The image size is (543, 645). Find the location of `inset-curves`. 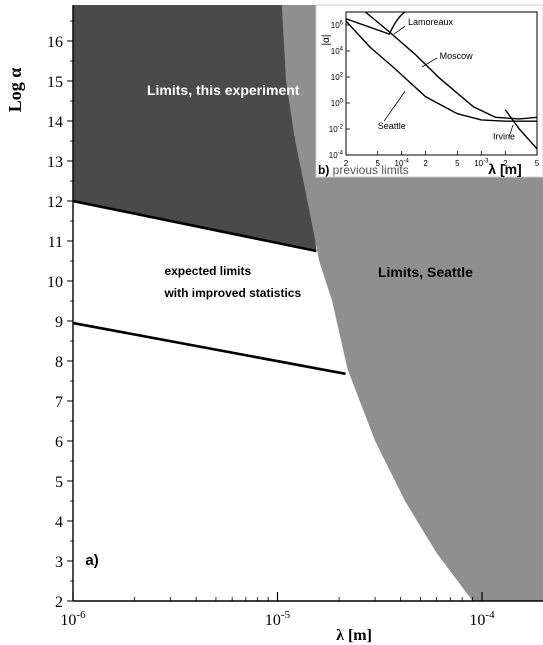

inset-curves is located at coordinates (441, 81).